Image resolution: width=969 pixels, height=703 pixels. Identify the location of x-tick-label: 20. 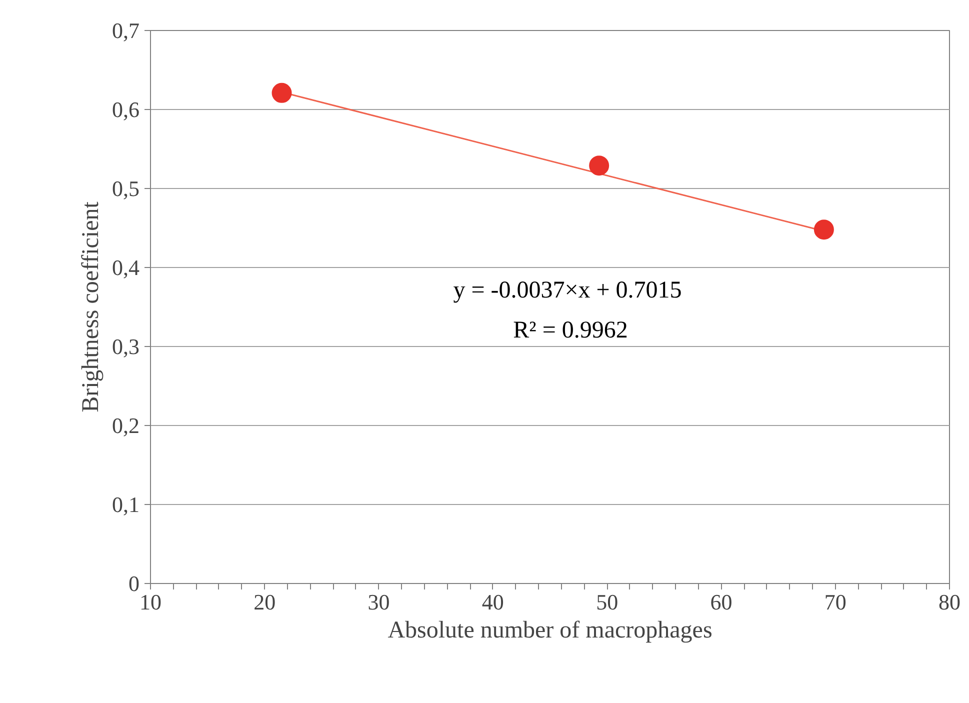
(265, 602).